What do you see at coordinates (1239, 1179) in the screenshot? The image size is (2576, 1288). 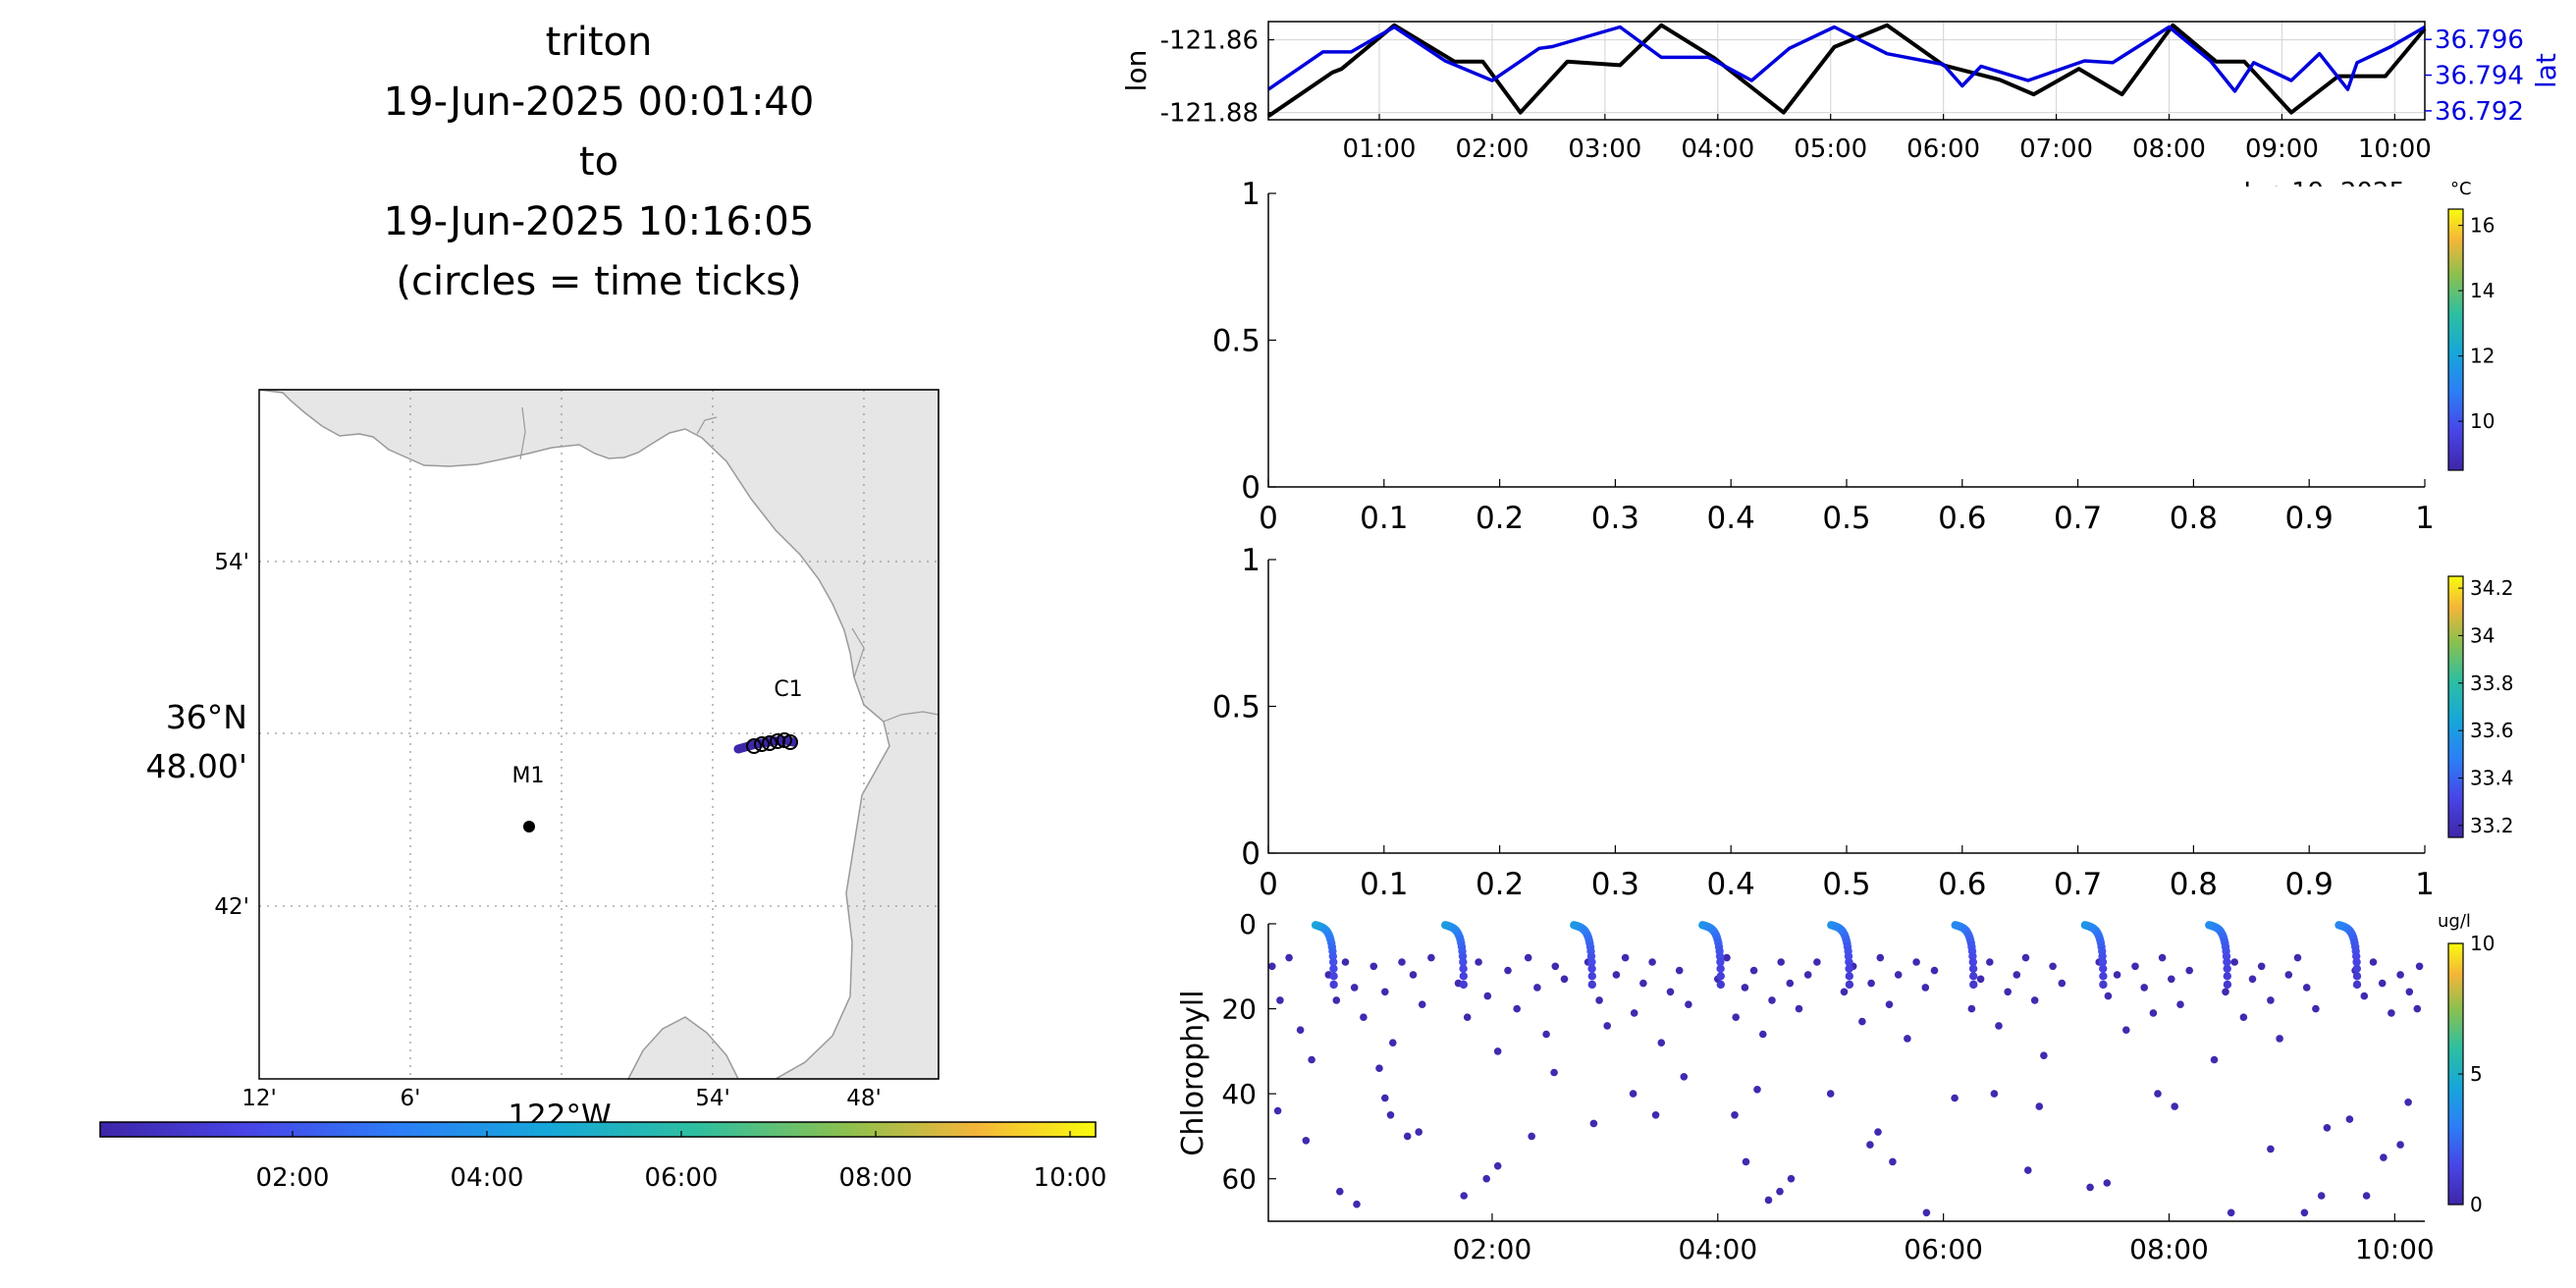 I see `chl-y-tick-label: 60` at bounding box center [1239, 1179].